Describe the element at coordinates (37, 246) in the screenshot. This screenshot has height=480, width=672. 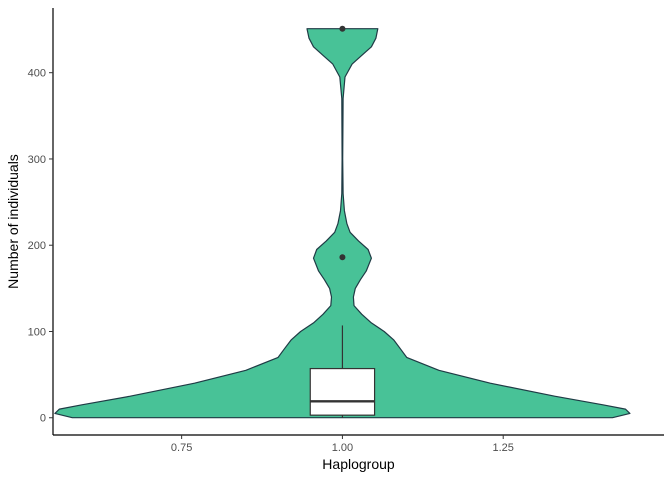
I see `y-tick-label: 200` at that location.